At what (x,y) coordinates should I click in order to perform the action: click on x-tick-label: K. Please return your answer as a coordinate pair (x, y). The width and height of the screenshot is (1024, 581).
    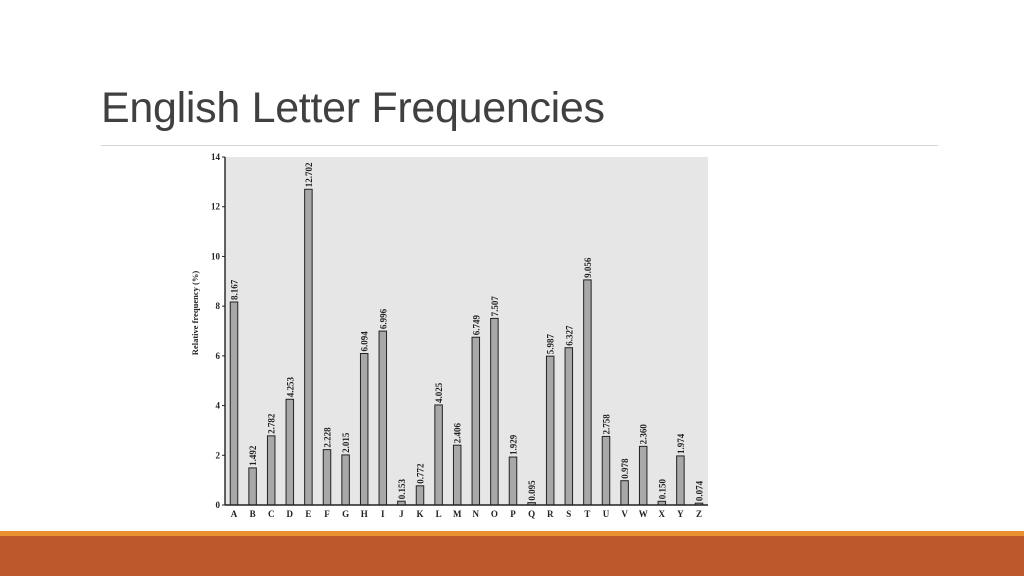
    Looking at the image, I should click on (419, 514).